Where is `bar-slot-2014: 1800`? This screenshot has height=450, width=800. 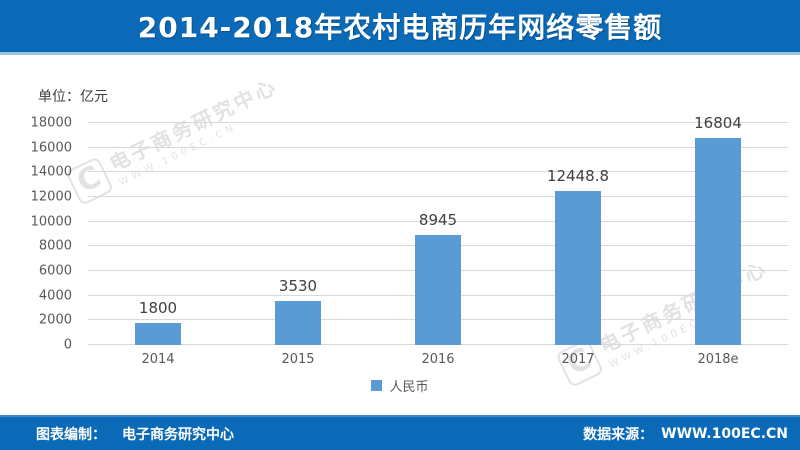
bar-slot-2014: 1800 is located at coordinates (158, 234).